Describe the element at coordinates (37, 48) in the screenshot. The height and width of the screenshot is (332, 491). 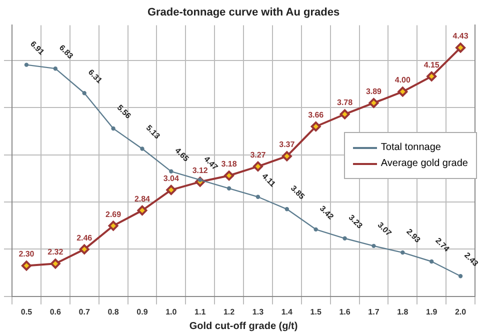
I see `data-label: 6.91` at that location.